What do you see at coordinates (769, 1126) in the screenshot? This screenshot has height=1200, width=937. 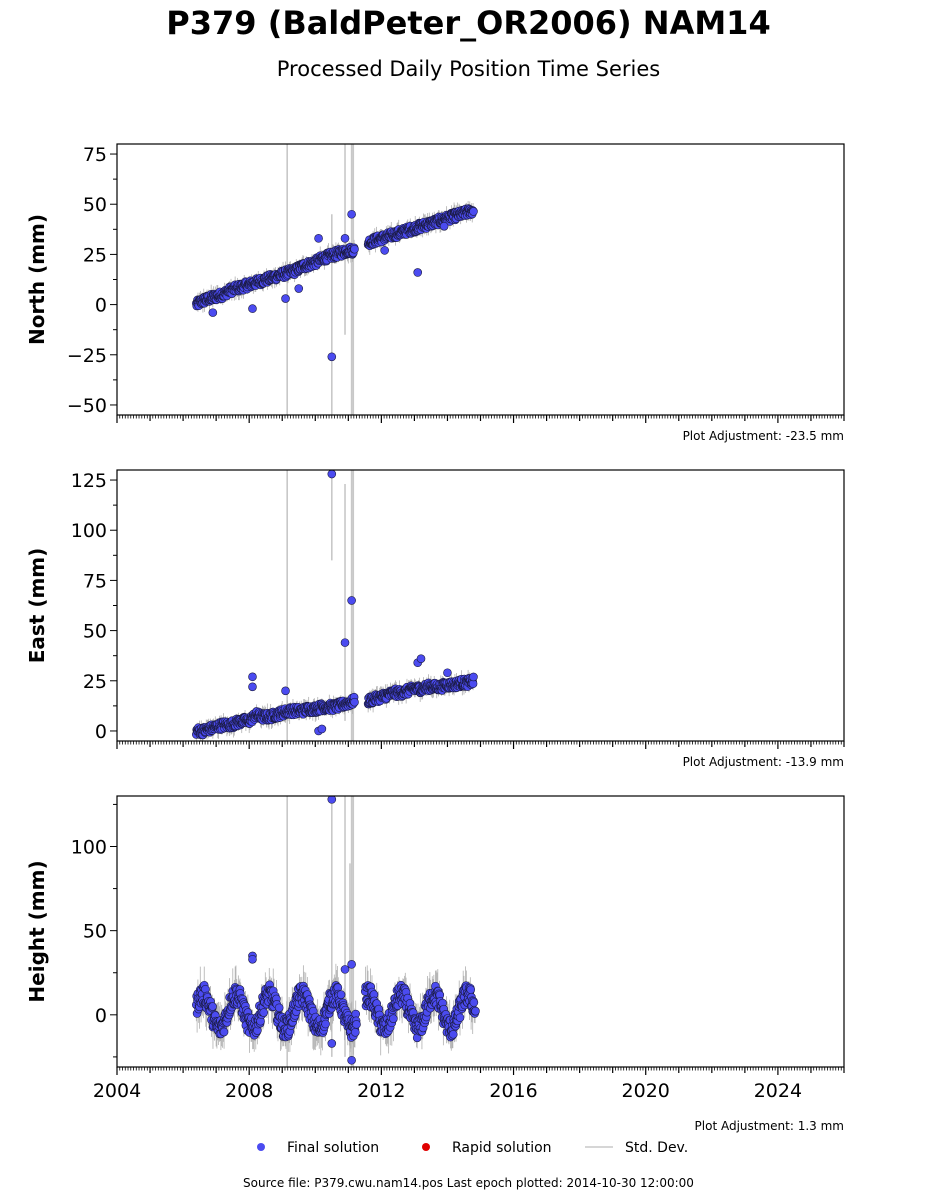 I see `plot-adjustment-note: Plot Adjustment: 1.3 mm` at bounding box center [769, 1126].